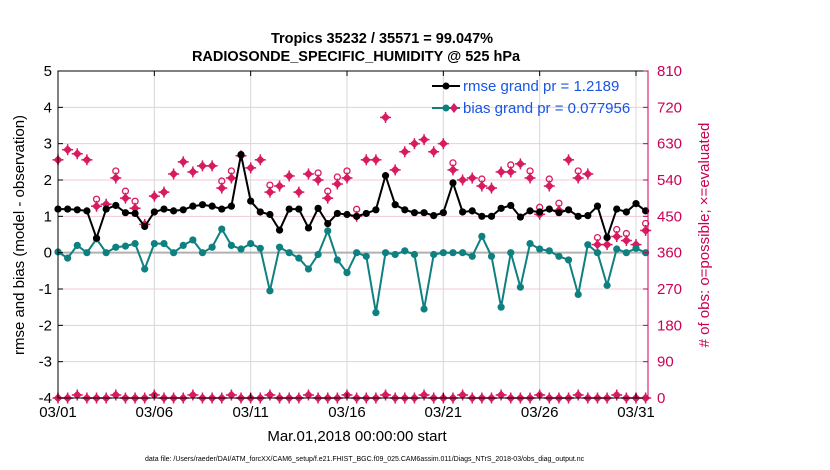 The height and width of the screenshot is (470, 830). Describe the element at coordinates (58, 412) in the screenshot. I see `x-tick-label: 03/01` at that location.